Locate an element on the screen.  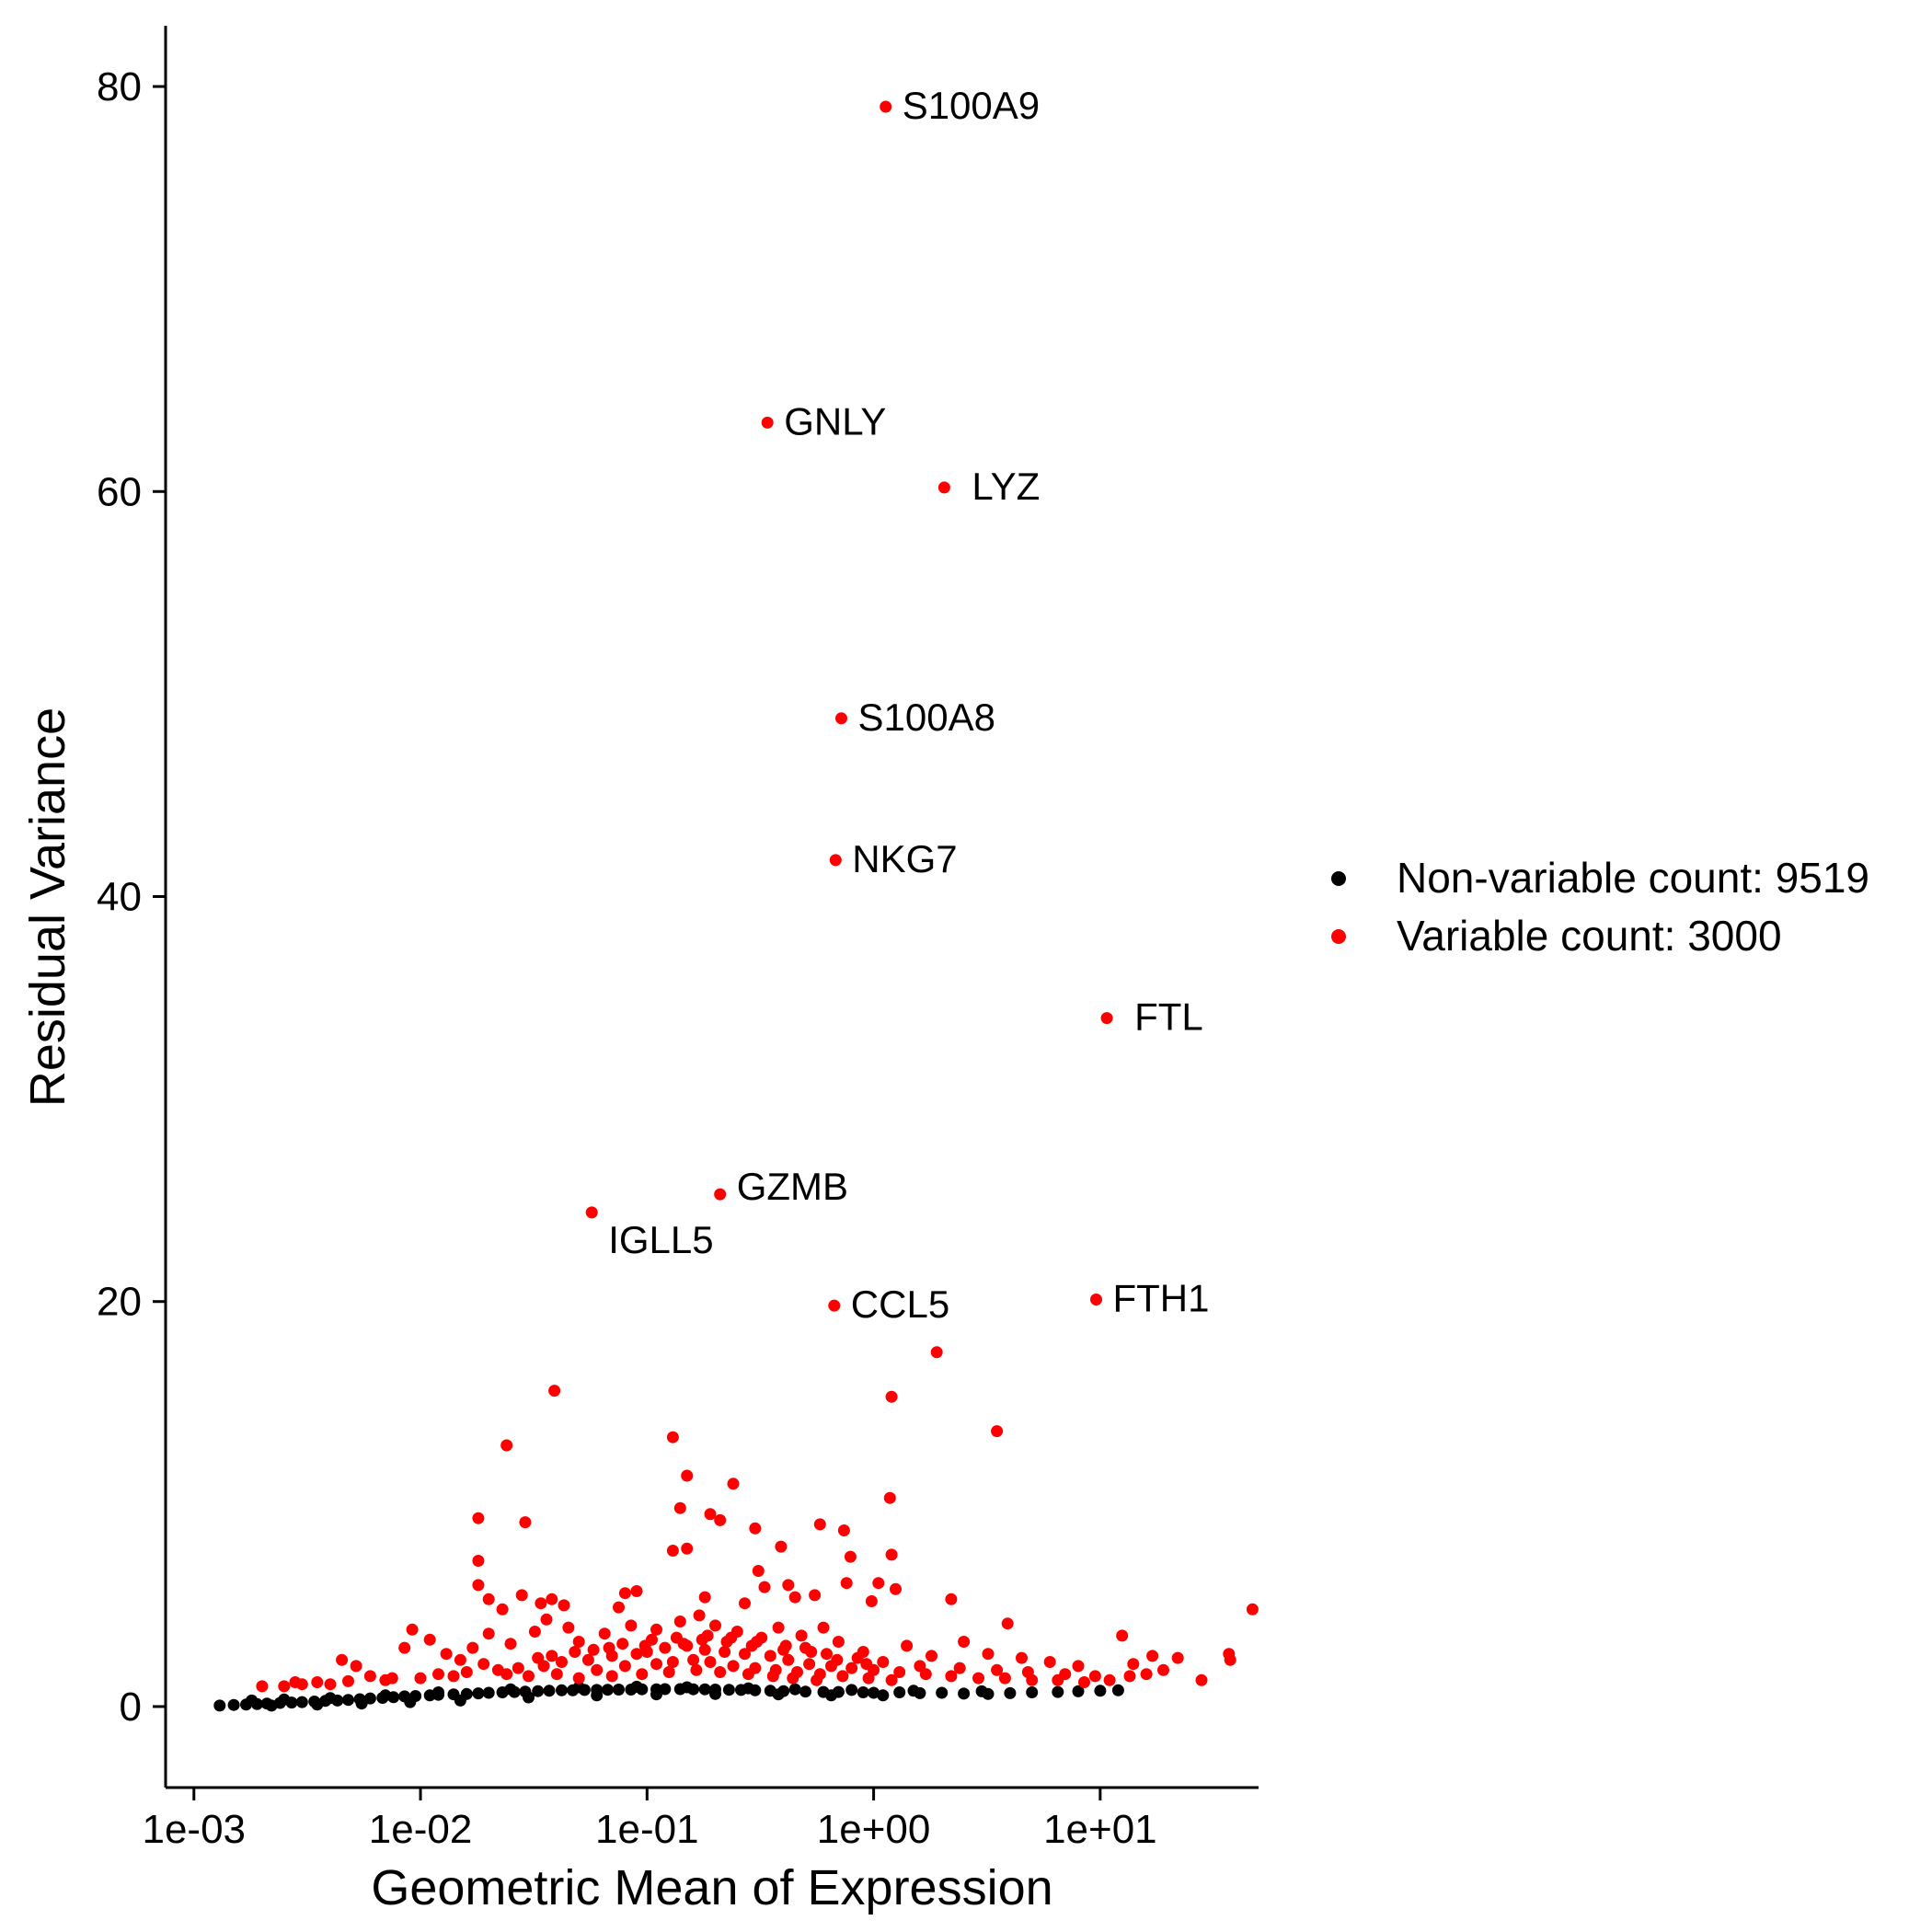
legend-label-nonvariable: Non-variable count: 9519 is located at coordinates (1633, 878).